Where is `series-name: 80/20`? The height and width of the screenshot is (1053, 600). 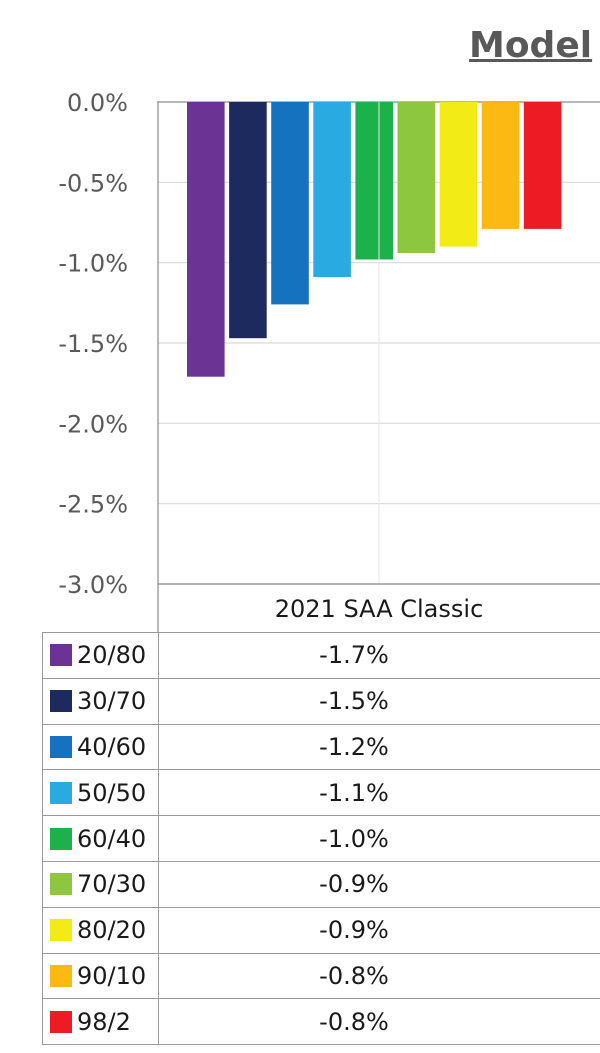
series-name: 80/20 is located at coordinates (112, 930).